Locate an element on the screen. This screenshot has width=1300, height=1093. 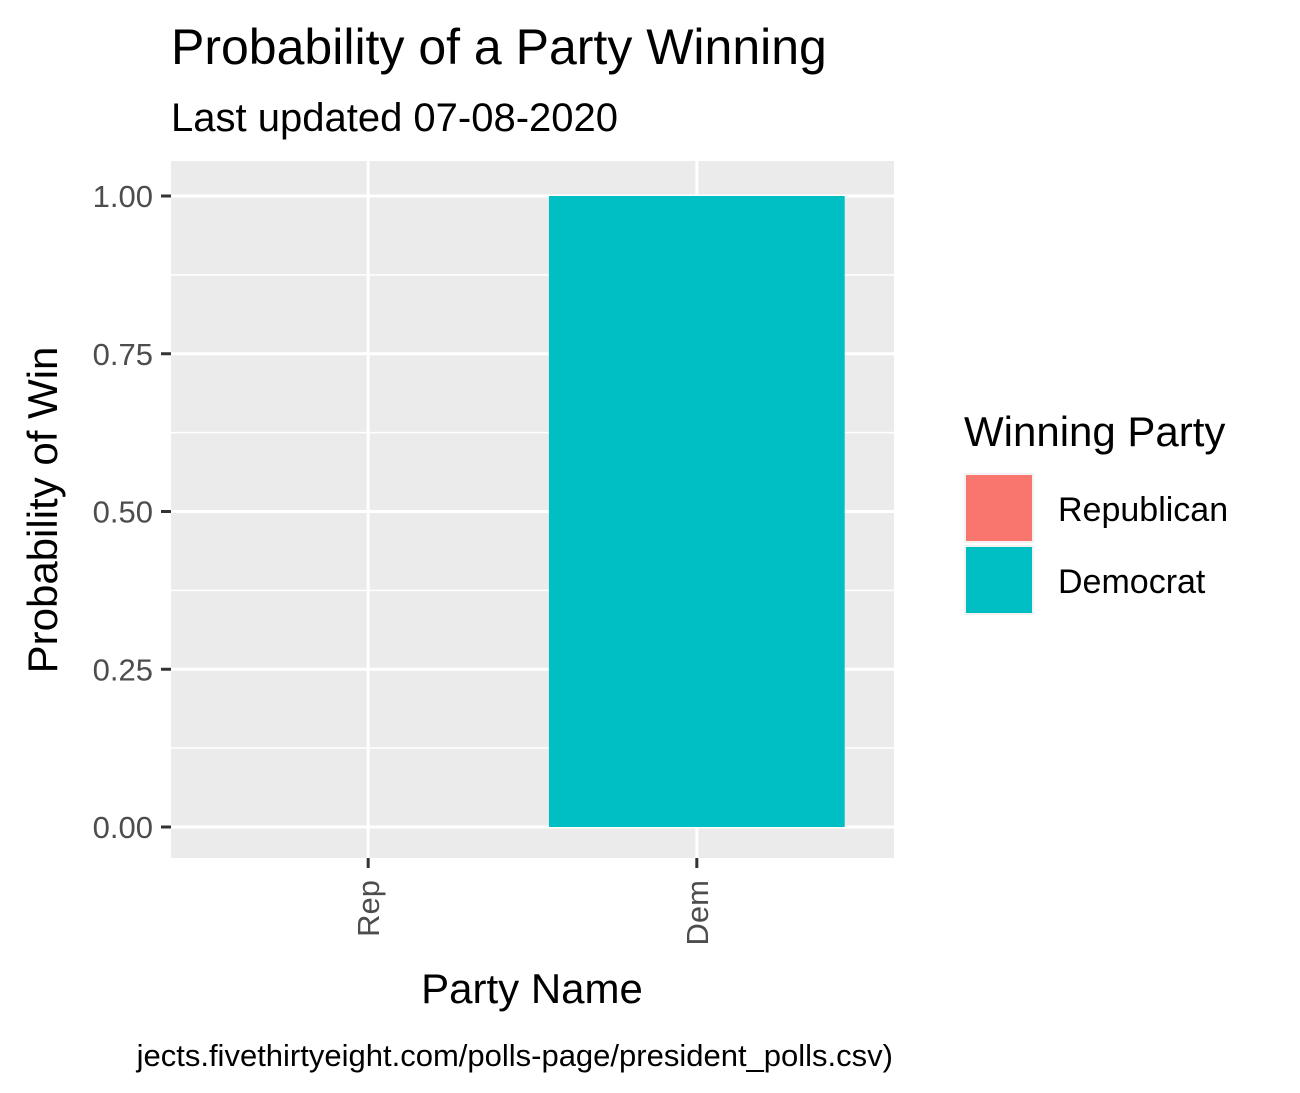
legend-swatch-democrat is located at coordinates (999, 580).